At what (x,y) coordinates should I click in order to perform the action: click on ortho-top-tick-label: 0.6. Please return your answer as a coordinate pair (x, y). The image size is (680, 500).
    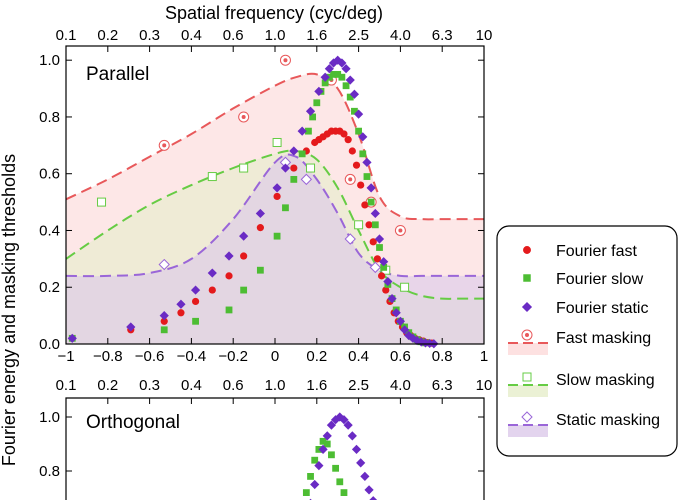
    Looking at the image, I should click on (233, 385).